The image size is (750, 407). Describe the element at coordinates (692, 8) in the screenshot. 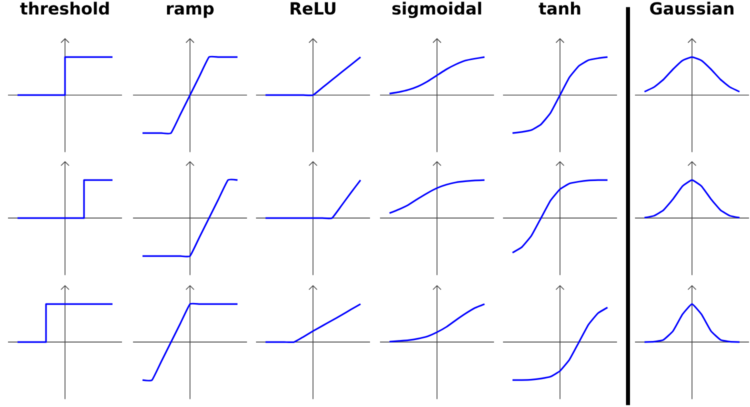

I see `chart-title: Gaussian` at that location.